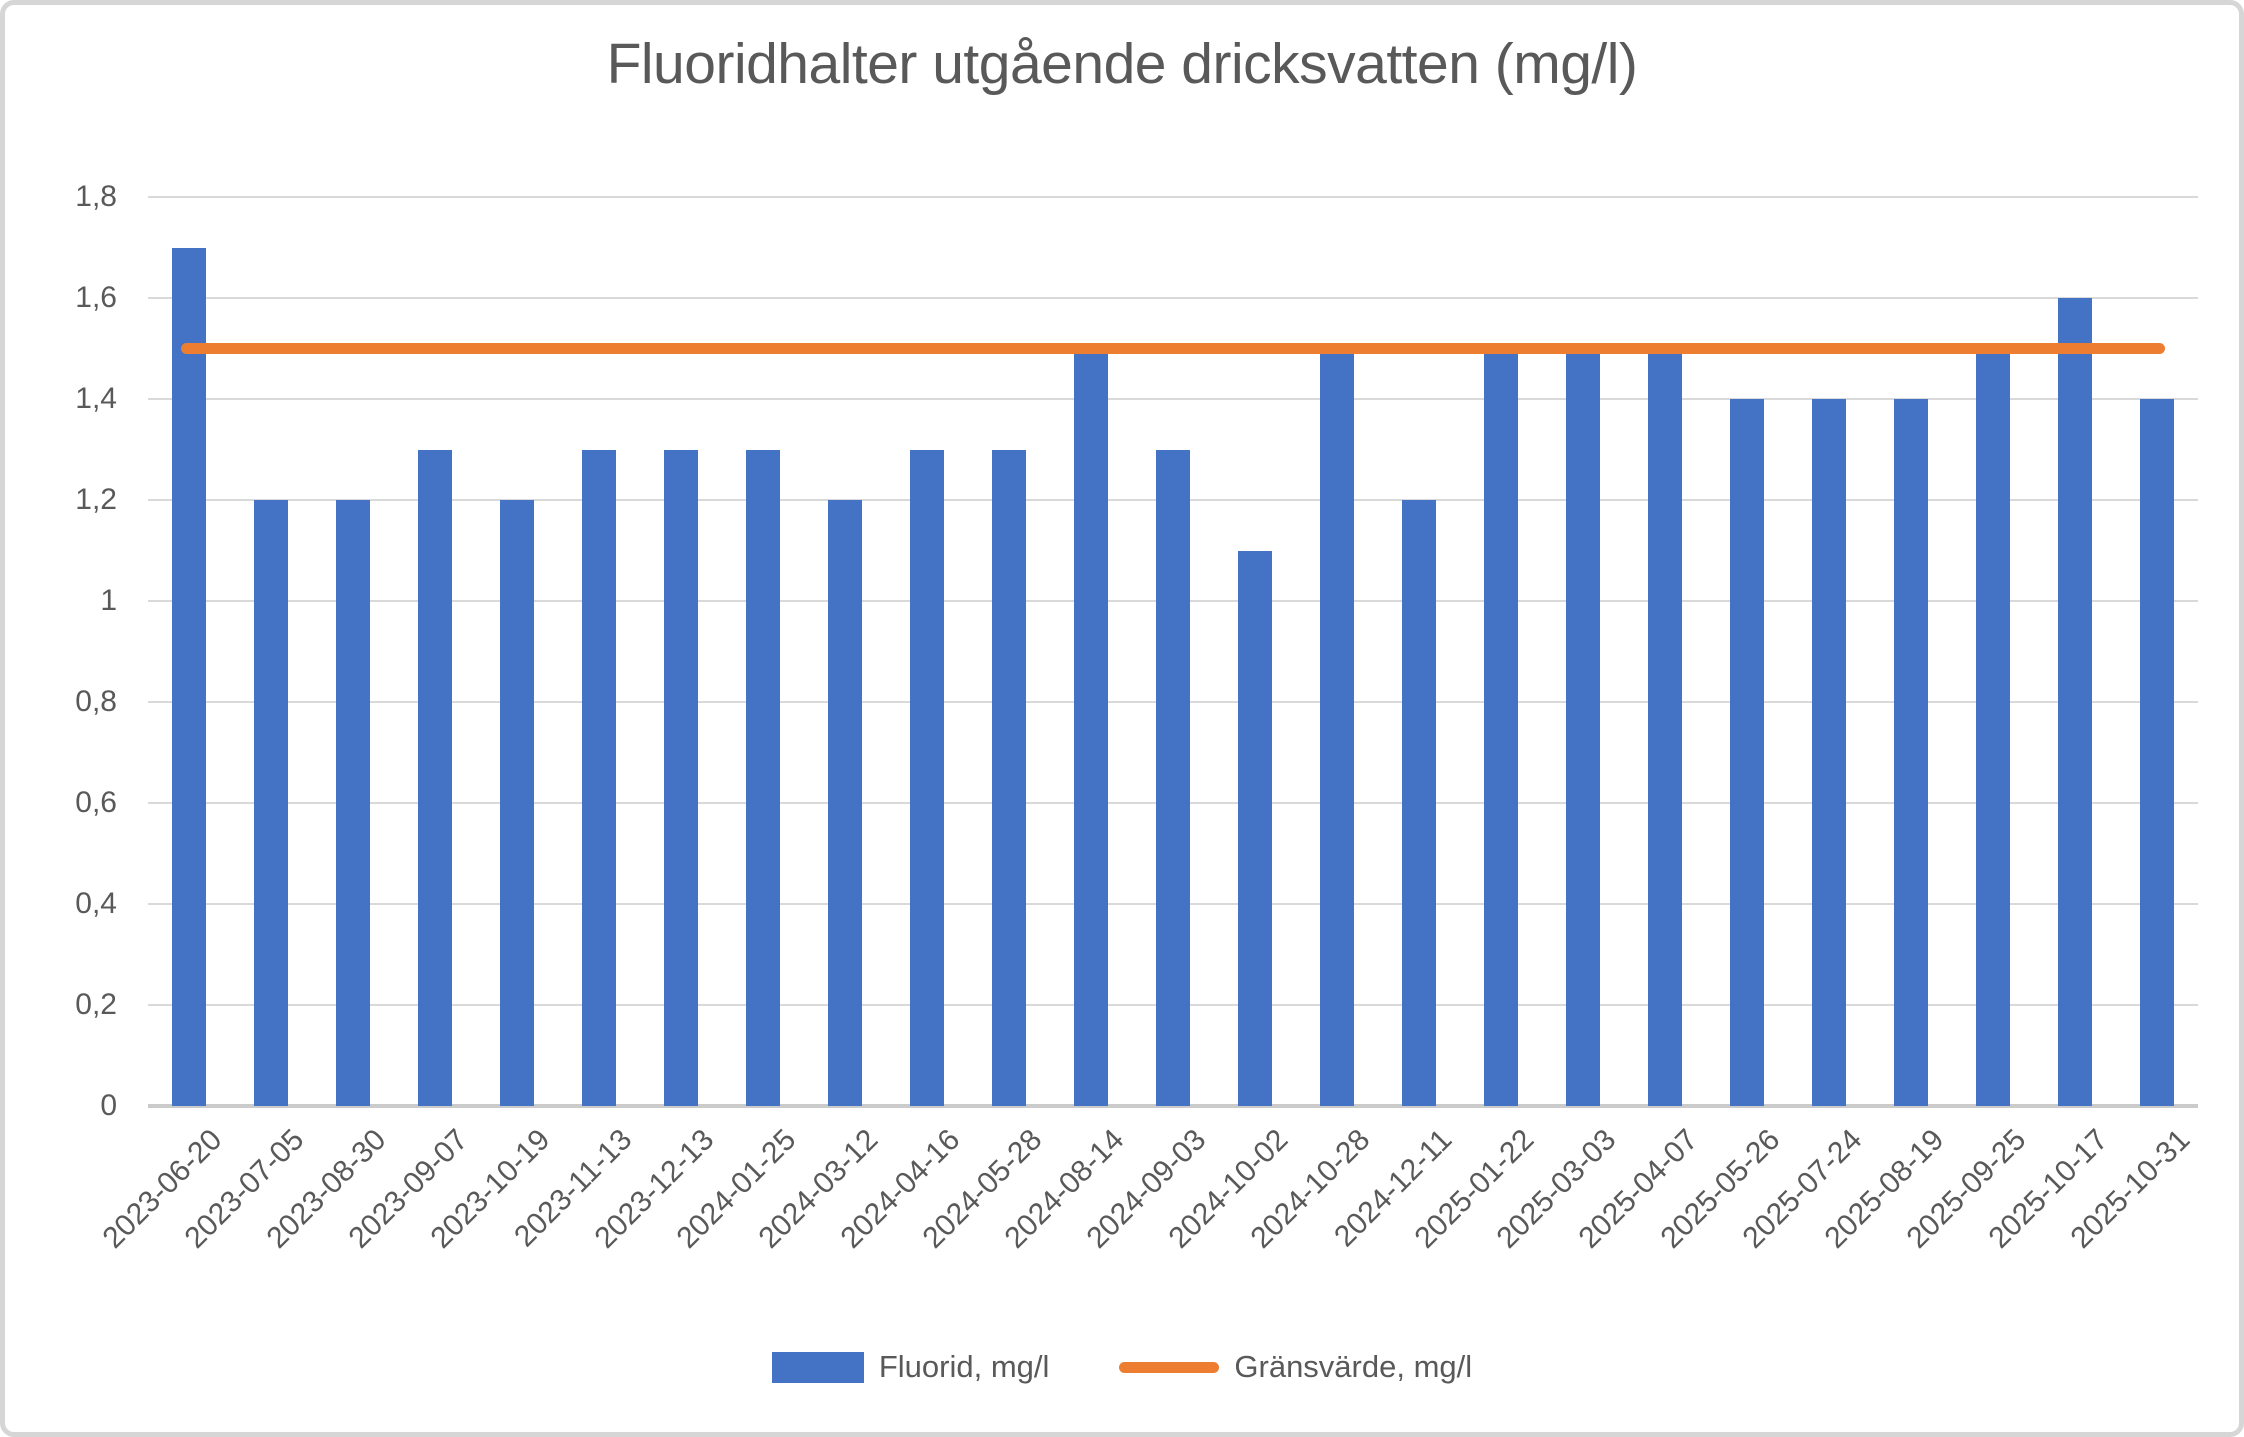 This screenshot has height=1437, width=2244. Describe the element at coordinates (96, 1004) in the screenshot. I see `y-axis-tick-label: 0,2` at that location.